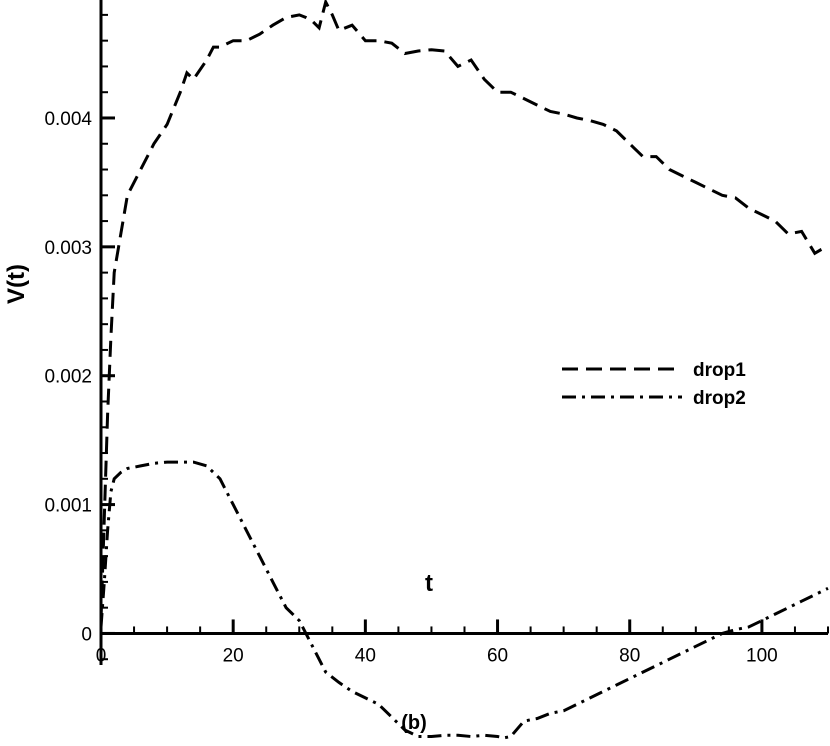  What do you see at coordinates (762, 655) in the screenshot?
I see `x-tick-label: 100` at bounding box center [762, 655].